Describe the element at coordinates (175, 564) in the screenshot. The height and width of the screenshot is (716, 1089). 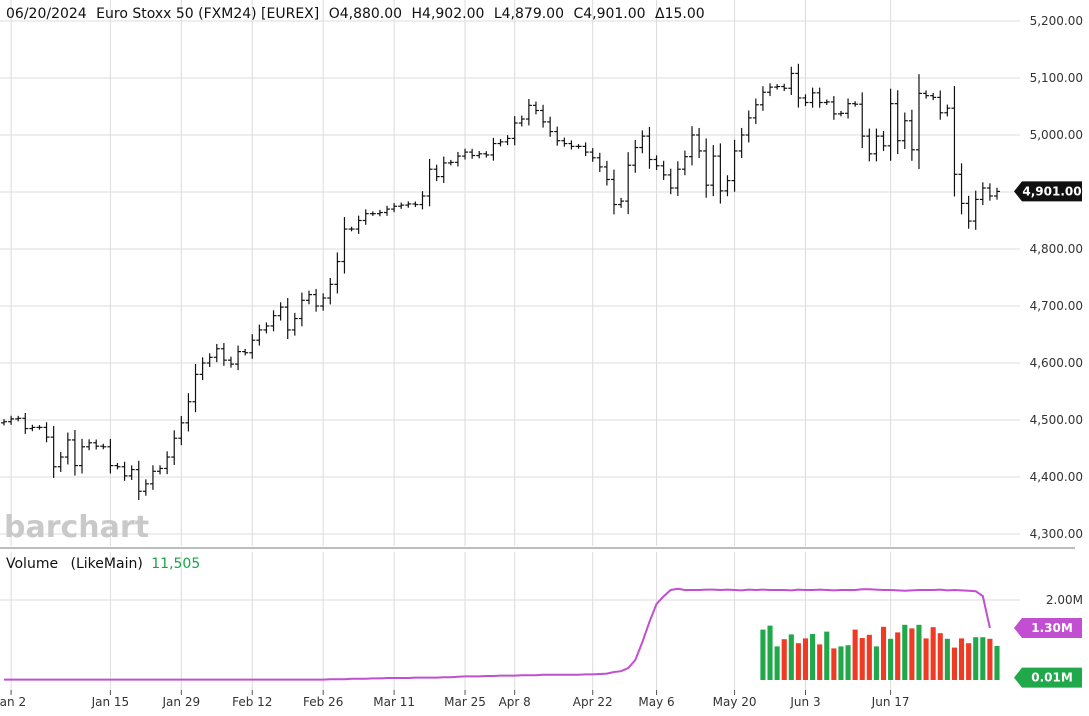
I see `volume-value: 11,505` at that location.